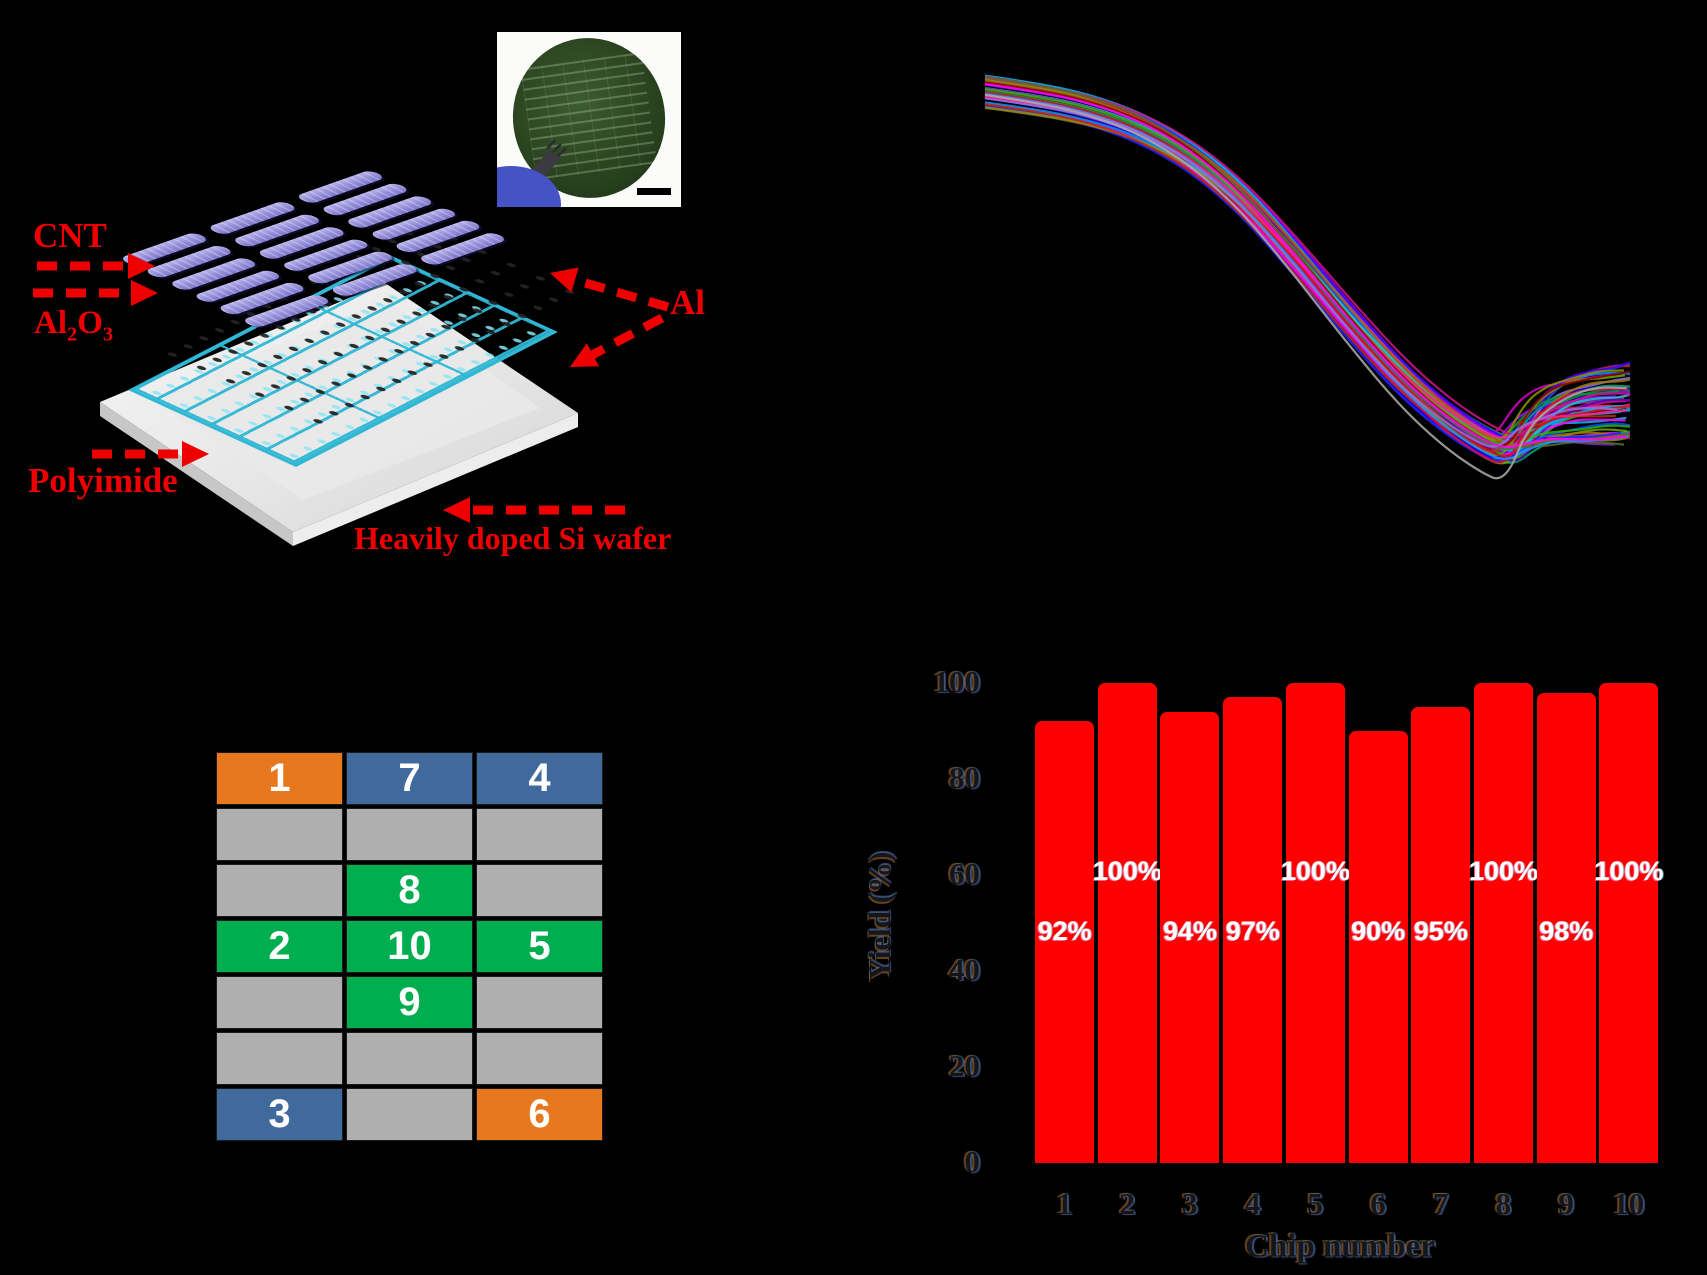  I want to click on y-tick-label: 40, so click(964, 969).